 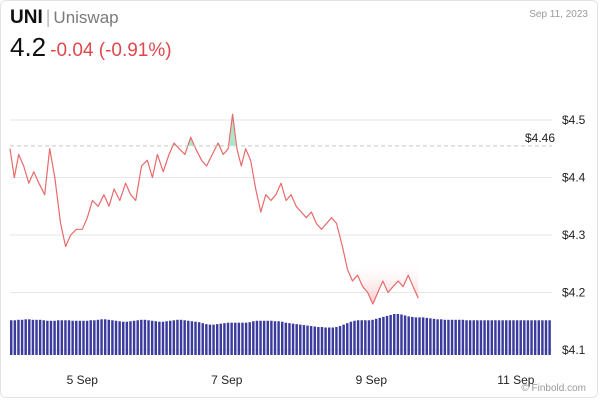 What do you see at coordinates (111, 50) in the screenshot?
I see `price-change: -0.04 (-0.91%)` at bounding box center [111, 50].